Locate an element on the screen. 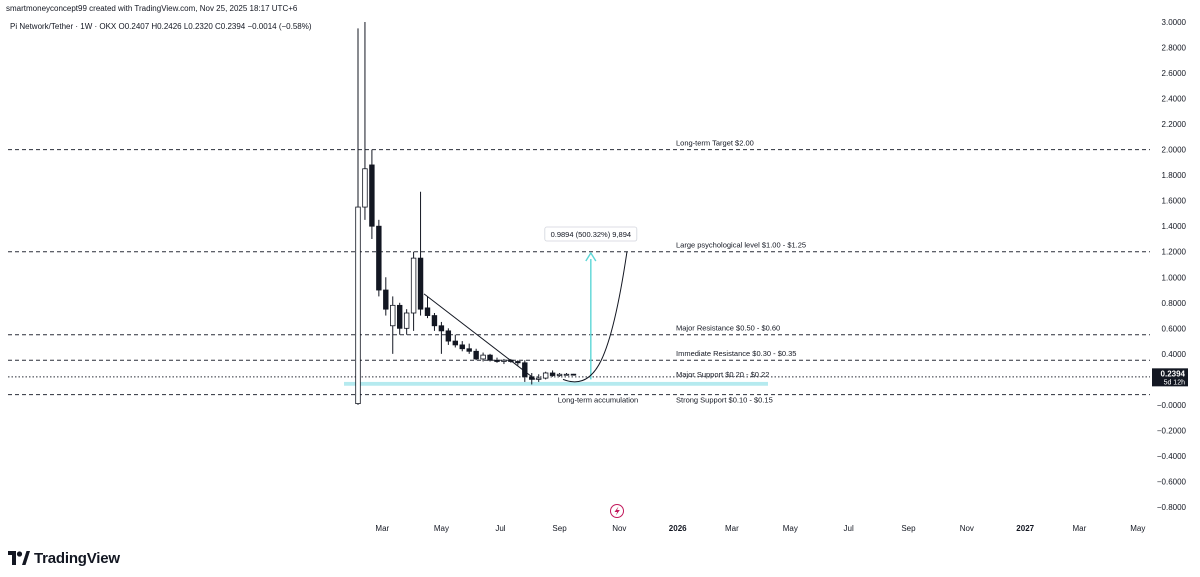  y-tick-label: 0.8000 is located at coordinates (1174, 303).